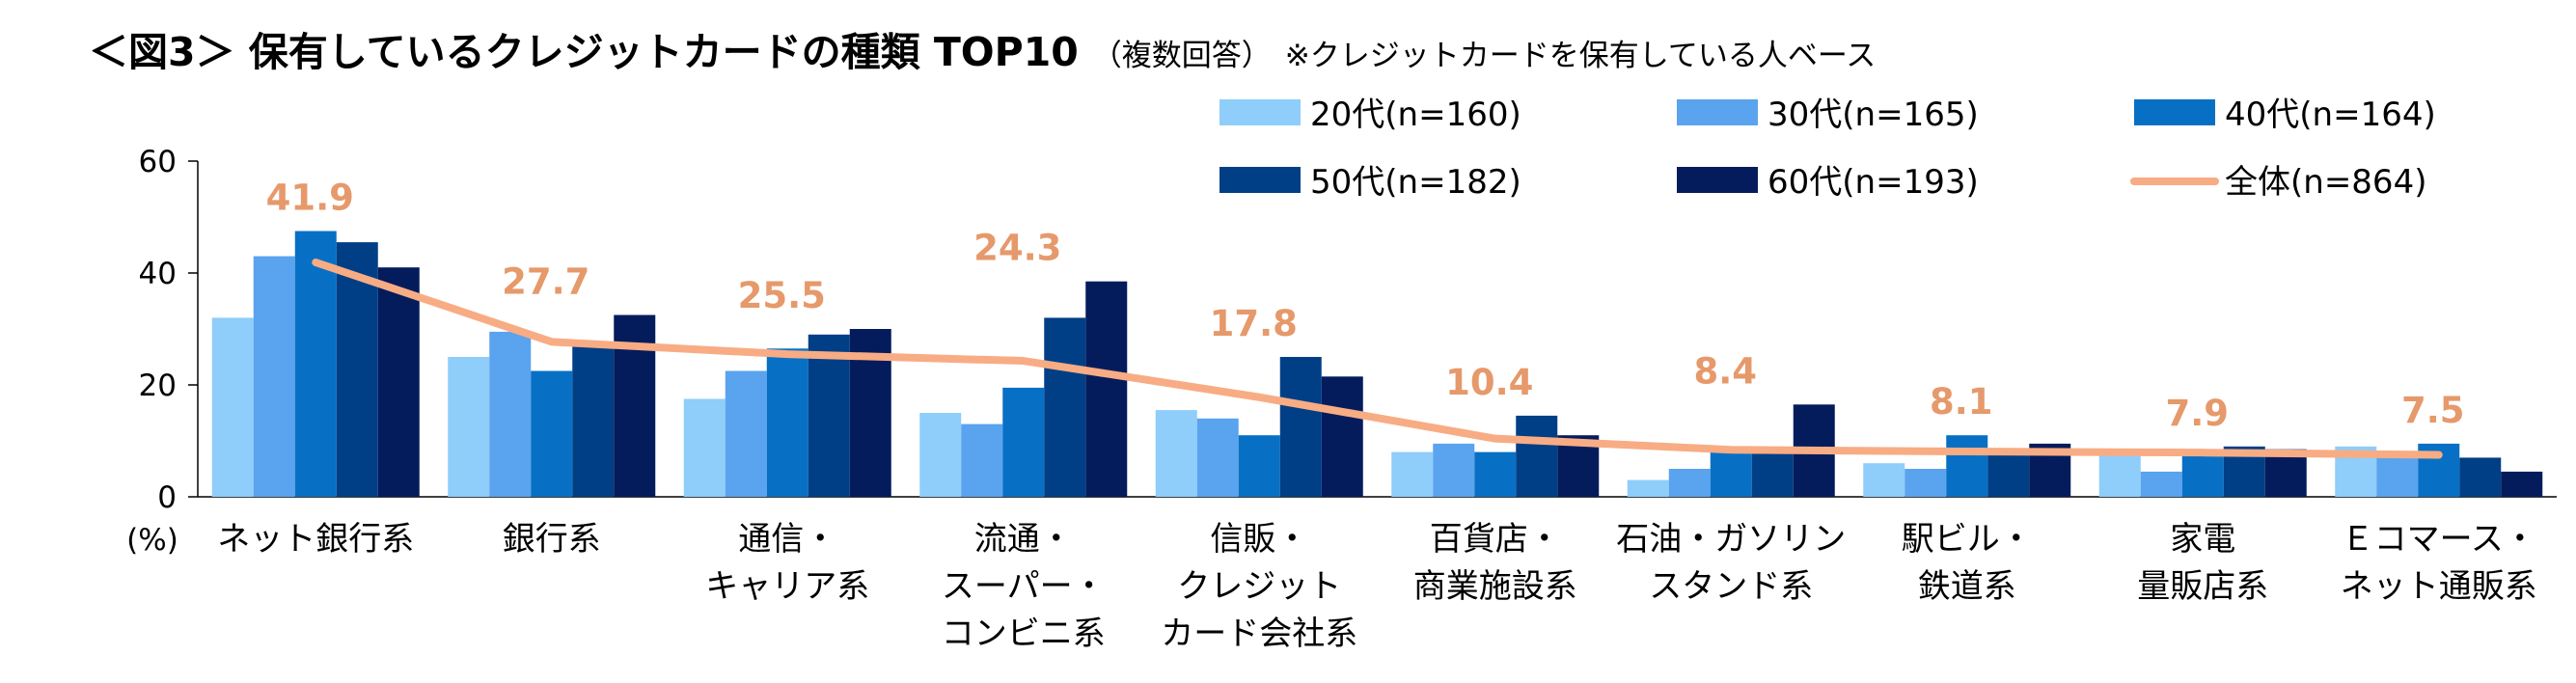 This screenshot has width=2576, height=683. What do you see at coordinates (2202, 539) in the screenshot?
I see `category-label: 家電` at bounding box center [2202, 539].